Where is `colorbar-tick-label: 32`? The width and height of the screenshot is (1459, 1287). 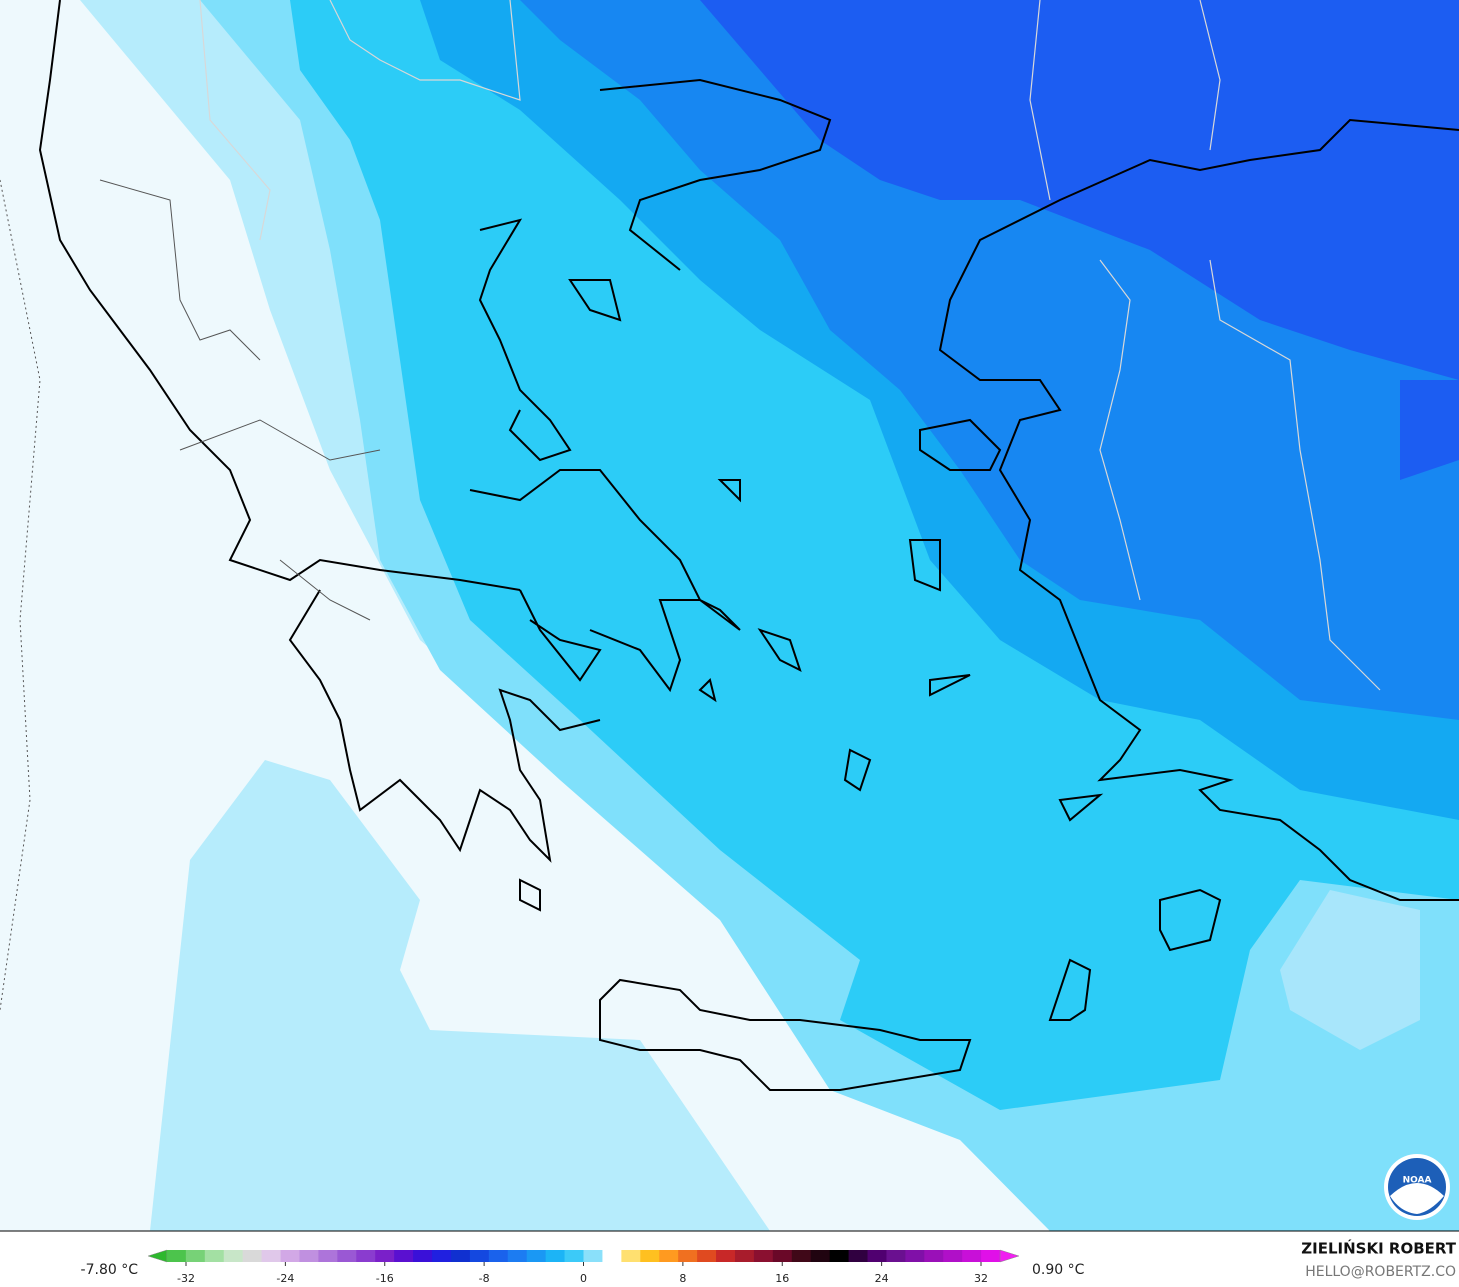 colorbar-tick-label: 32 is located at coordinates (981, 1278).